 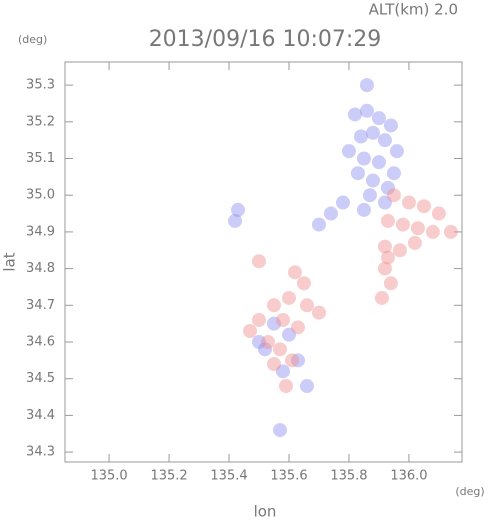 What do you see at coordinates (168, 476) in the screenshot?
I see `x-tick-label: 135.2` at bounding box center [168, 476].